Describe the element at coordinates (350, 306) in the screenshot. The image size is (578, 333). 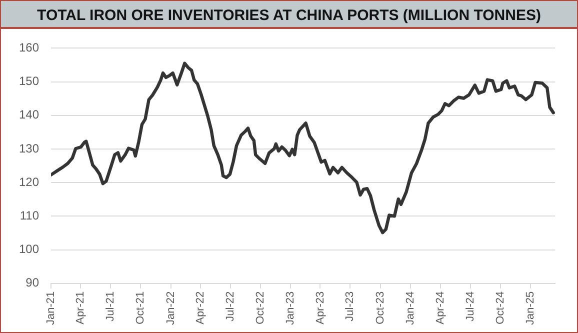
I see `x-tick-label: Jul-23` at that location.